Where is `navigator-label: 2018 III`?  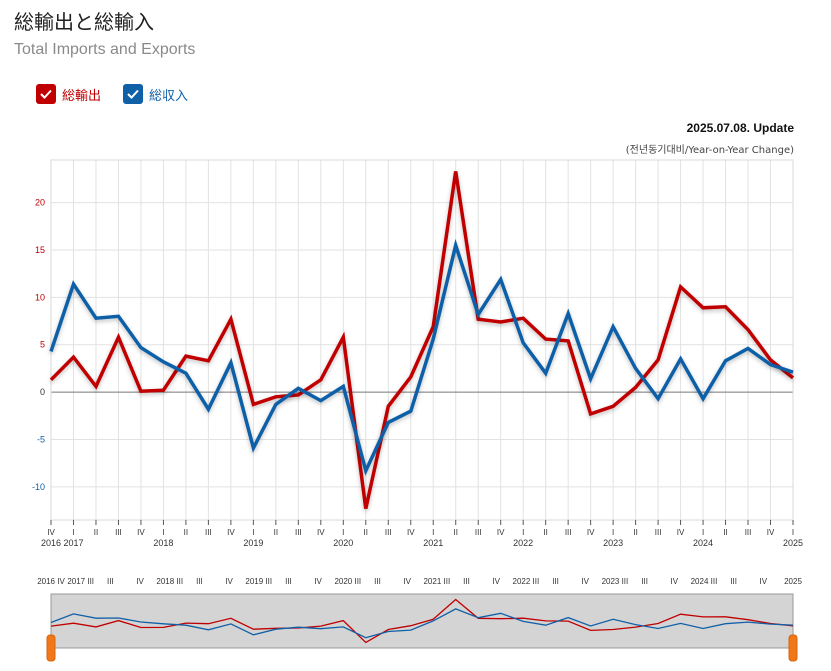 navigator-label: 2018 III is located at coordinates (169, 581).